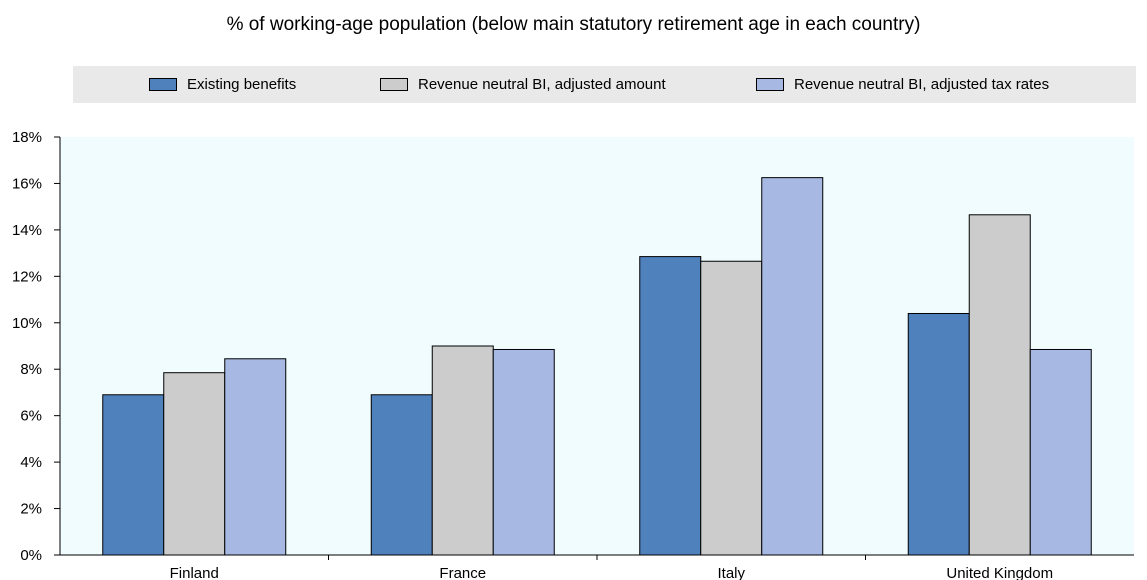 The image size is (1147, 580). Describe the element at coordinates (401, 475) in the screenshot. I see `bar-existing-benefits-france` at that location.